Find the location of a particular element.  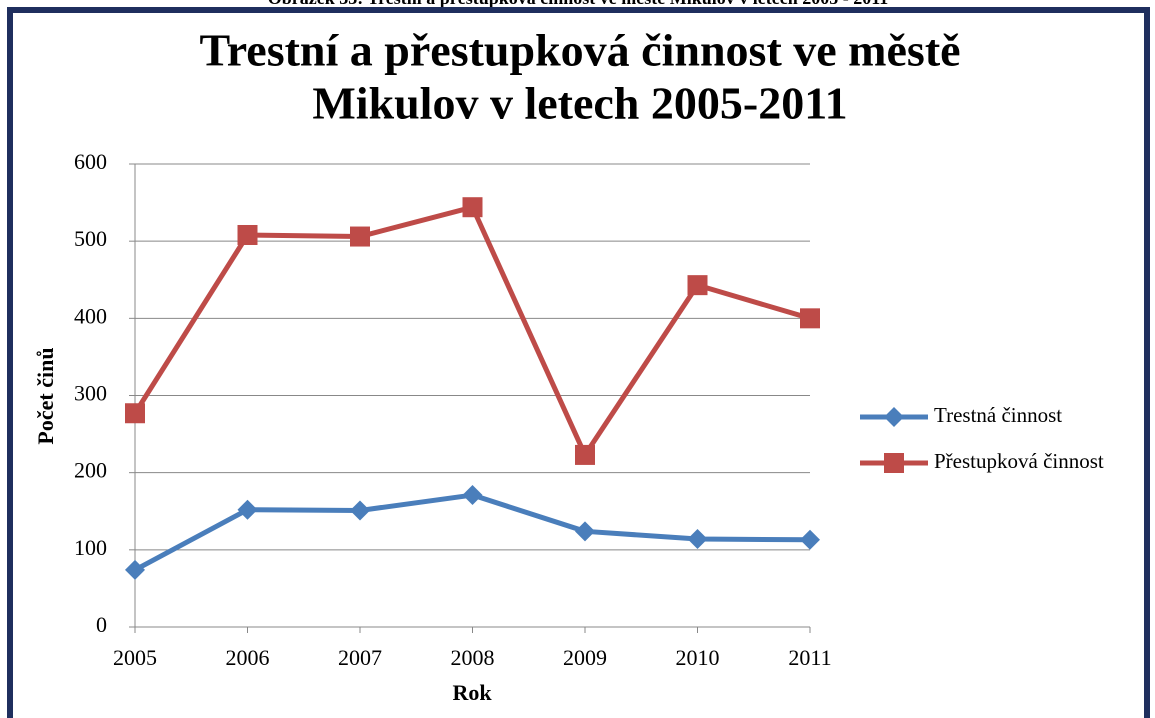

y-tick-label: 400 is located at coordinates (90, 315).